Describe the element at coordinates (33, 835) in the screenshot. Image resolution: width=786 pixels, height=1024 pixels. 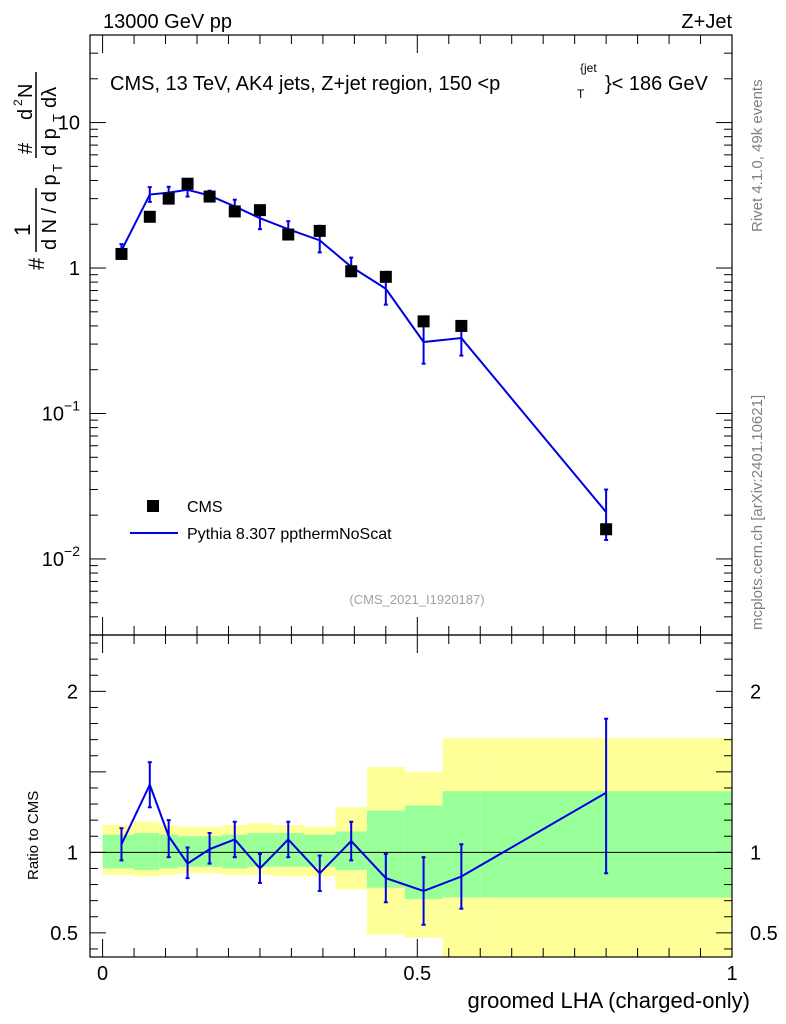
I see `ratio-y-axis-label: Ratio to CMS` at that location.